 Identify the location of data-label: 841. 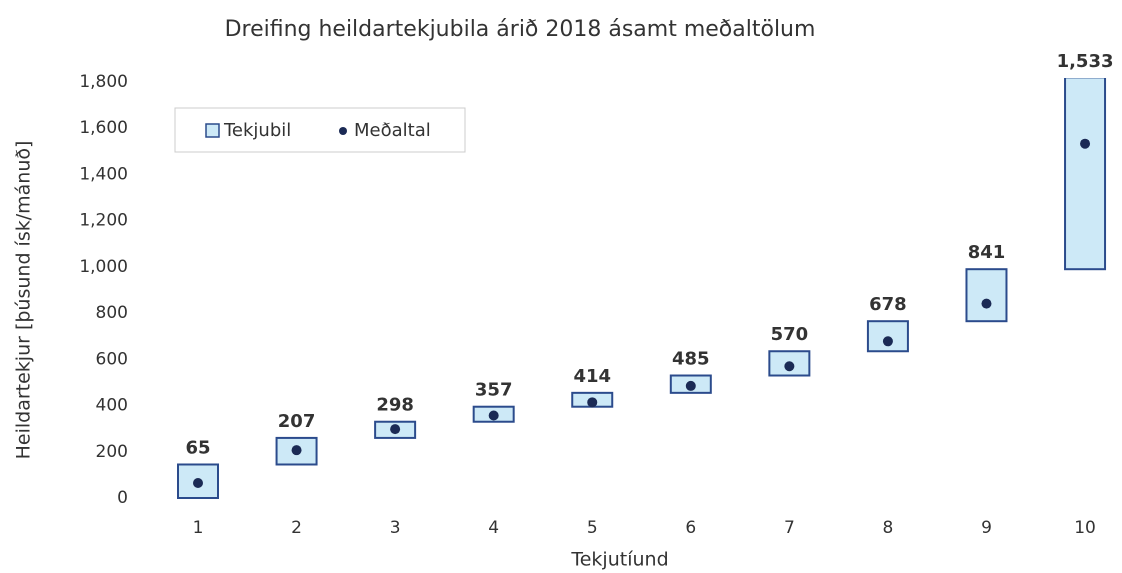
(987, 252).